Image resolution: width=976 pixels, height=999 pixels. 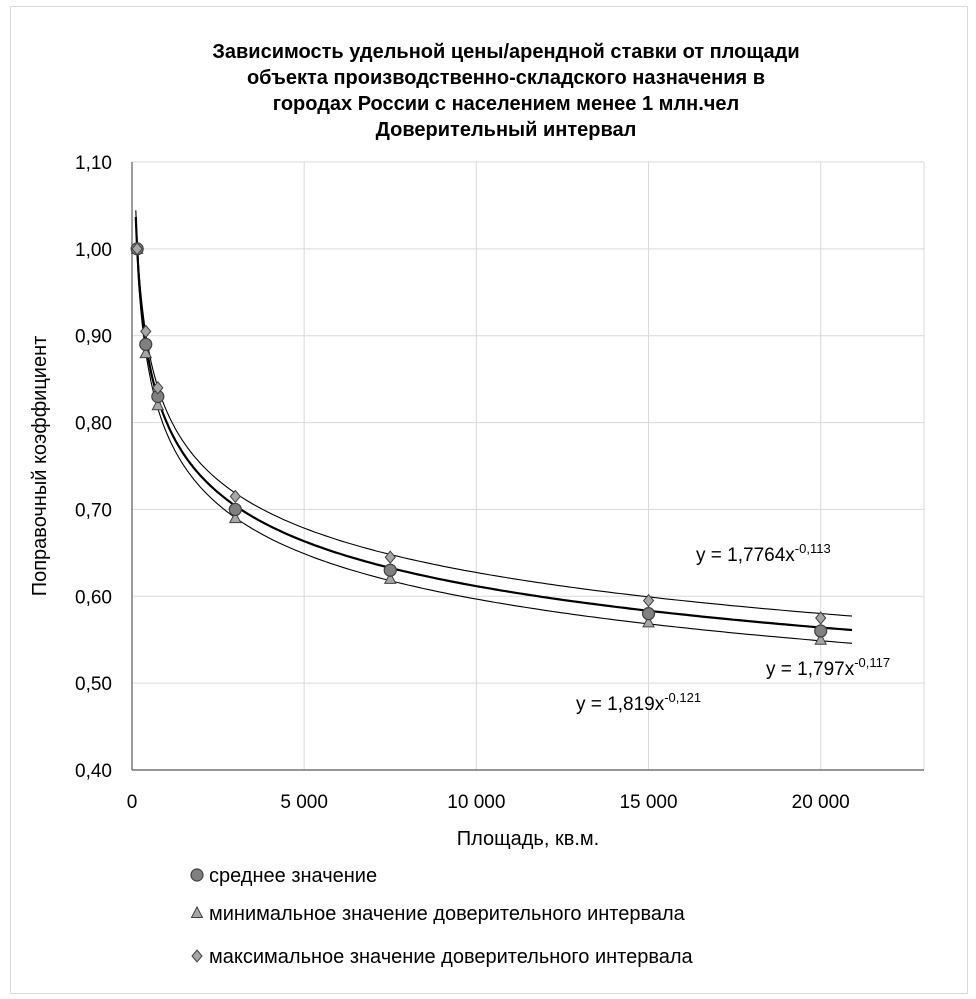 What do you see at coordinates (872, 662) in the screenshot?
I see `trend-equation-exponent: -0,117` at bounding box center [872, 662].